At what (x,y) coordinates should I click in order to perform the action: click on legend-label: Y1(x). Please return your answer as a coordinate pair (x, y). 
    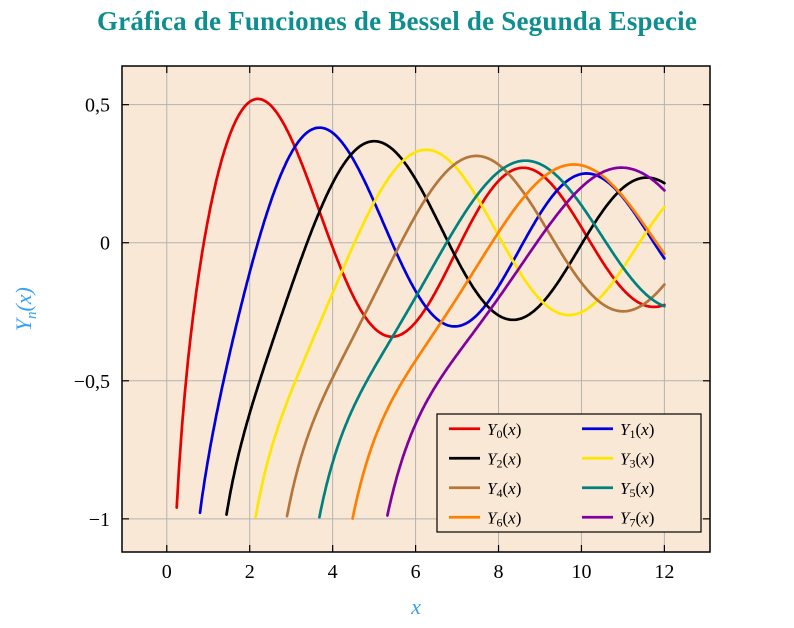
    Looking at the image, I should click on (637, 430).